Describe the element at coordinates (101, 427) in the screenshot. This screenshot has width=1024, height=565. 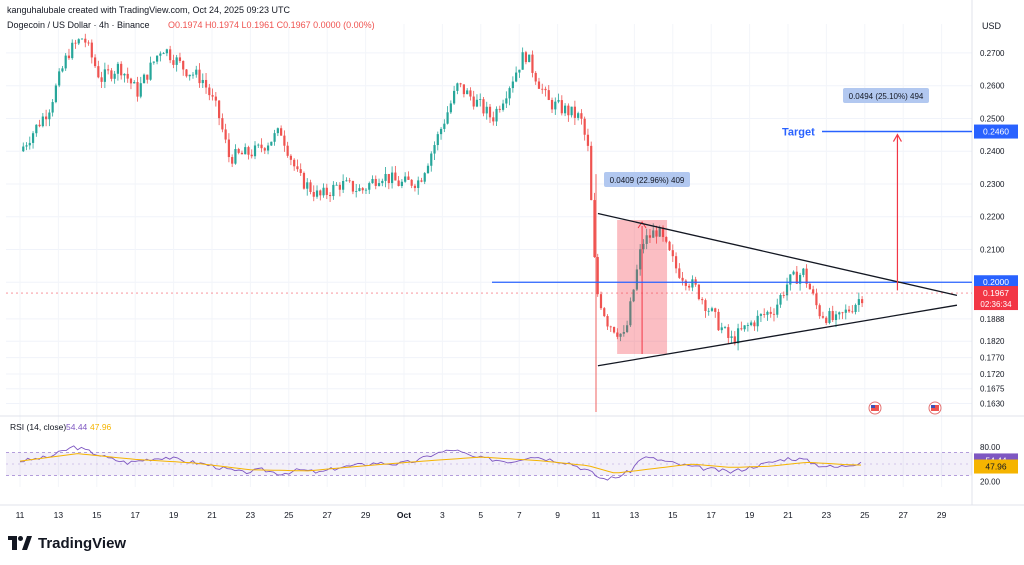
I see `rsi-title-ma-value: 47.96` at that location.